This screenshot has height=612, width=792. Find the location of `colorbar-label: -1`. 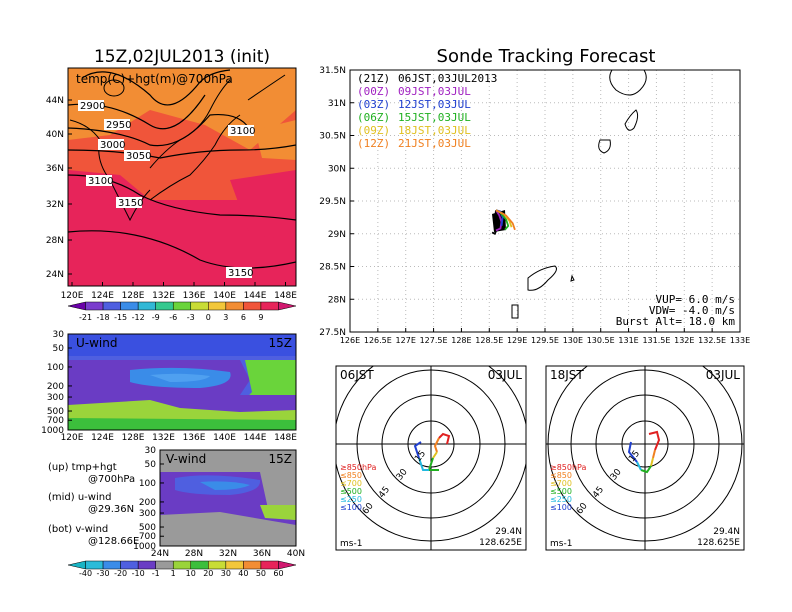

colorbar-label: -1 is located at coordinates (156, 573).